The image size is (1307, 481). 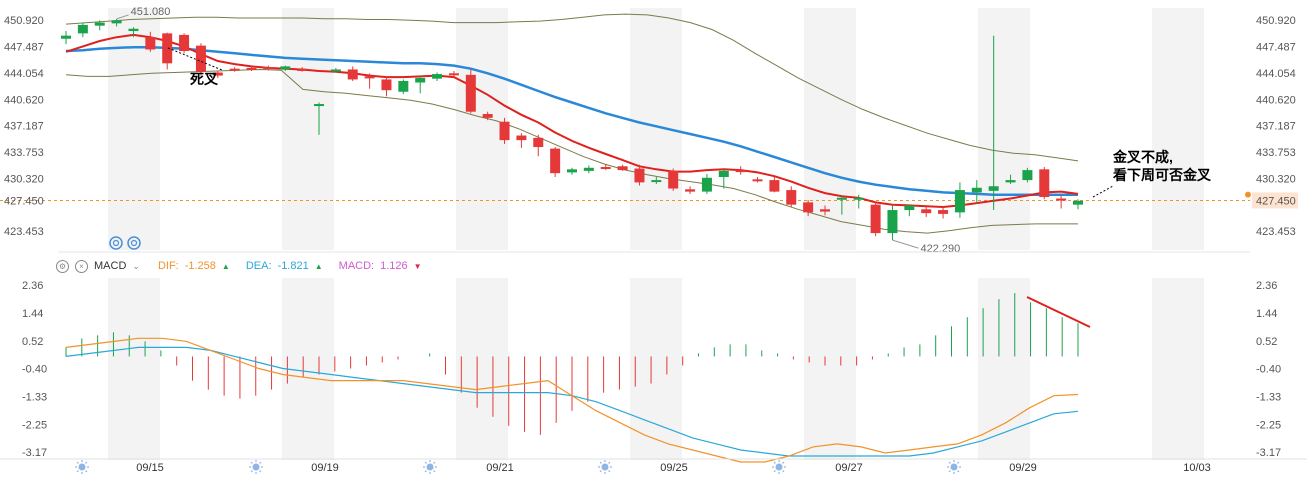 What do you see at coordinates (110, 266) in the screenshot?
I see `indicator-name: MACD` at bounding box center [110, 266].